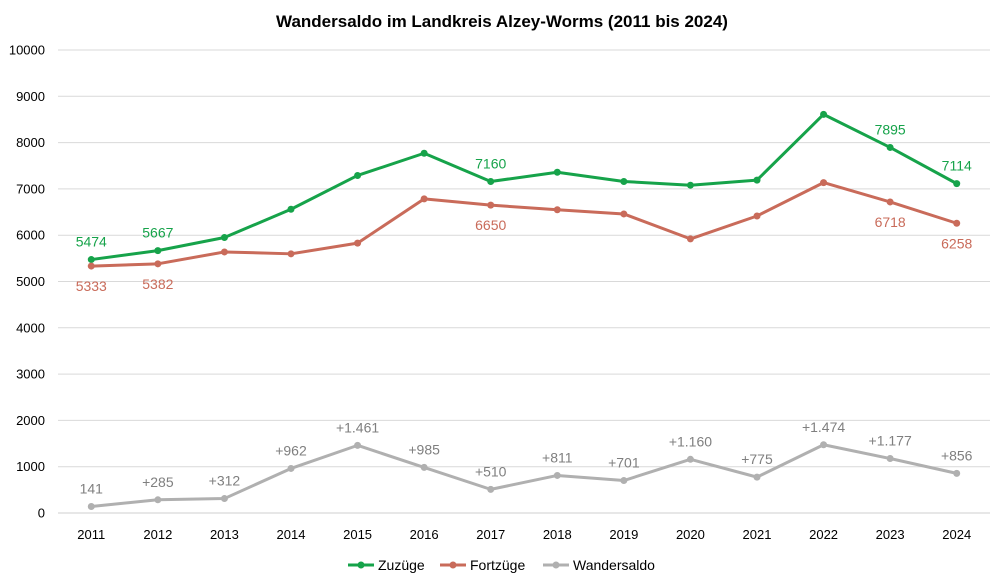 This screenshot has height=587, width=996. Describe the element at coordinates (30, 96) in the screenshot. I see `y-tick-label: 9000` at that location.